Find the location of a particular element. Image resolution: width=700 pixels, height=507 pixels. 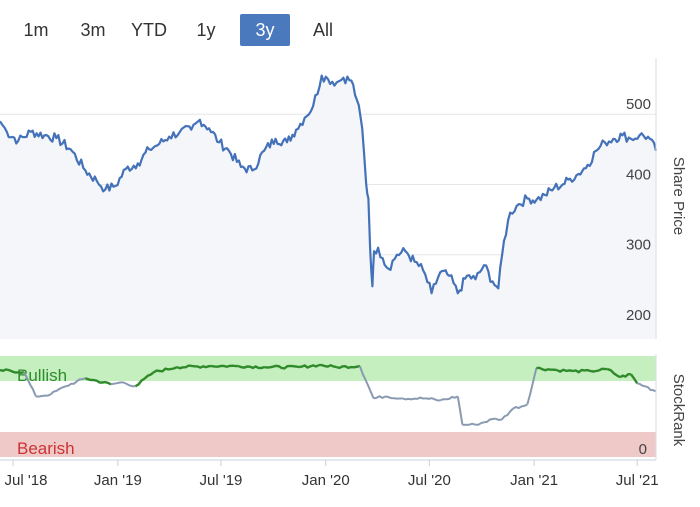

x-tick-label: Jul '19 is located at coordinates (220, 480).